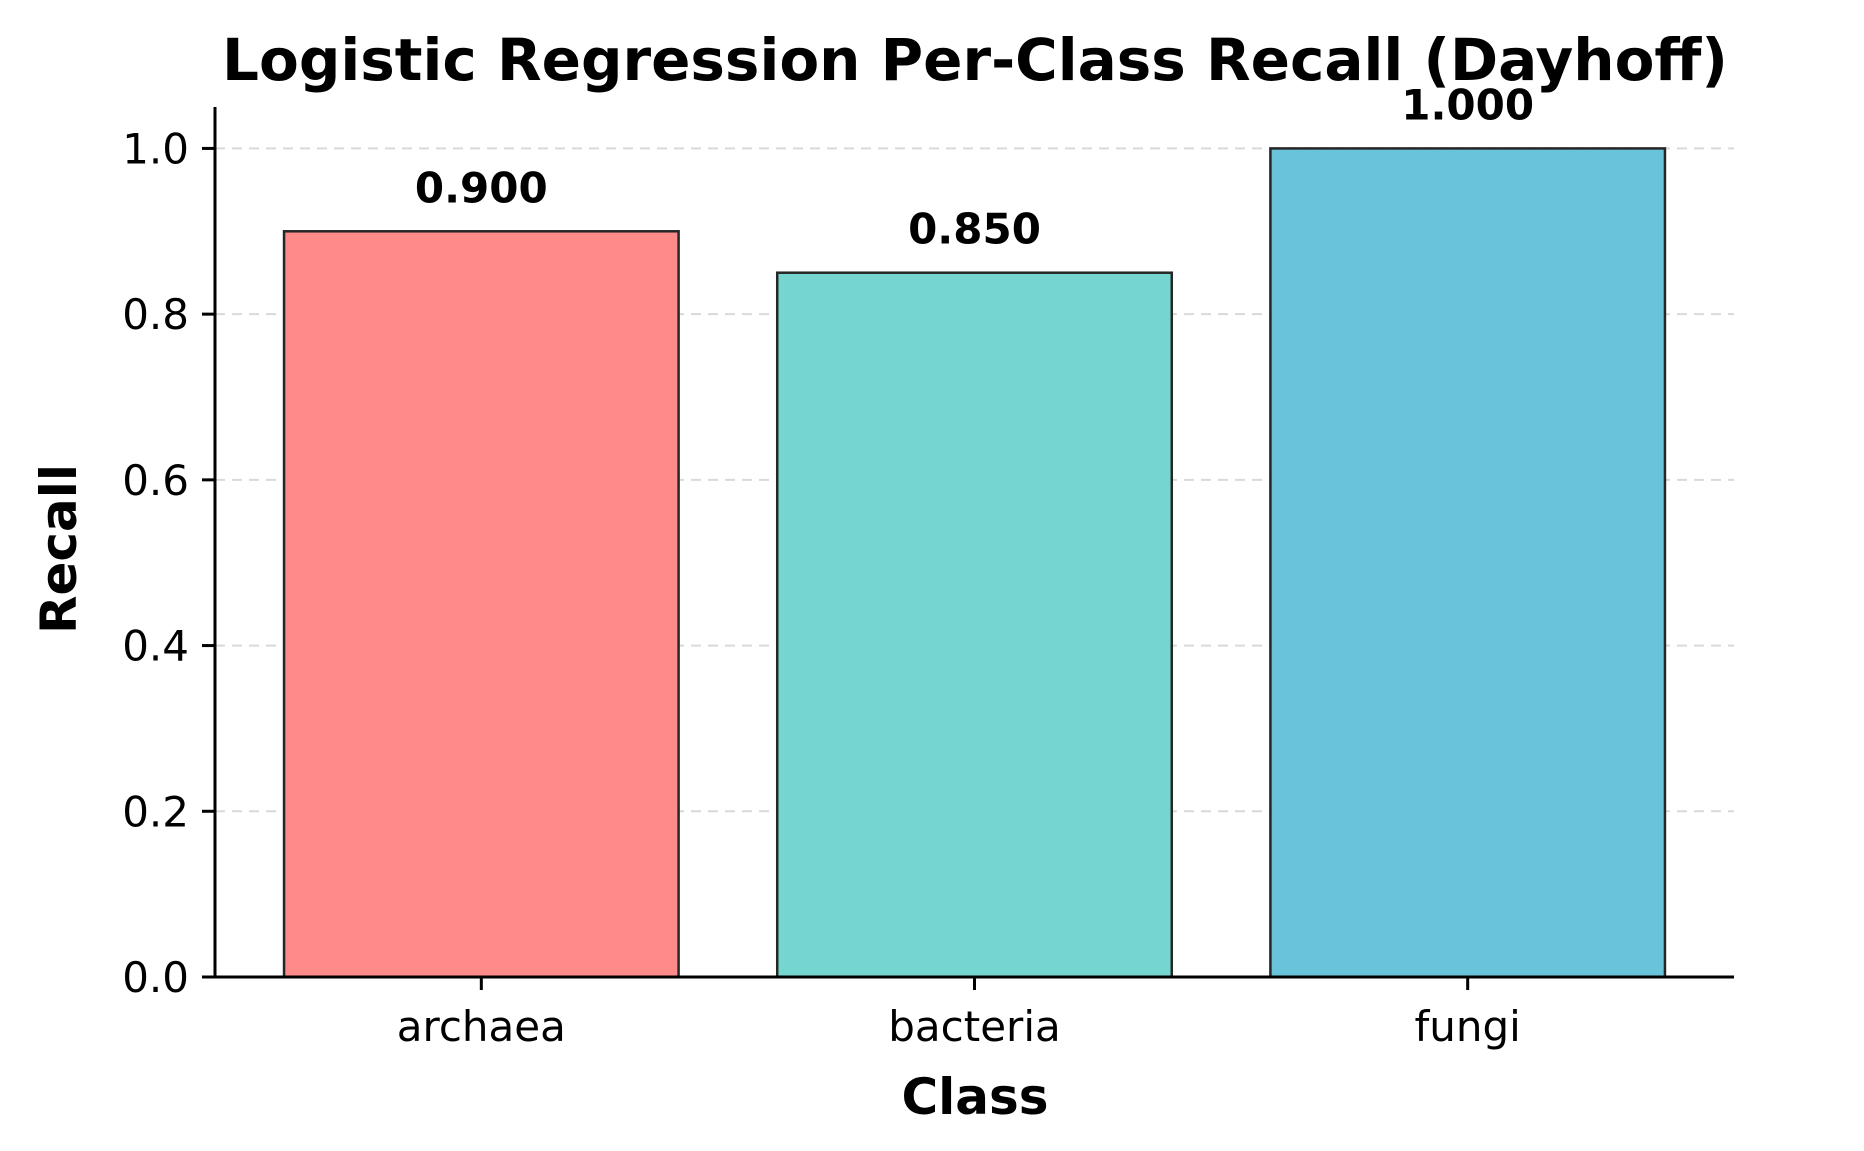 The height and width of the screenshot is (1151, 1864). What do you see at coordinates (155, 314) in the screenshot?
I see `y-tick-label: 0.8` at bounding box center [155, 314].